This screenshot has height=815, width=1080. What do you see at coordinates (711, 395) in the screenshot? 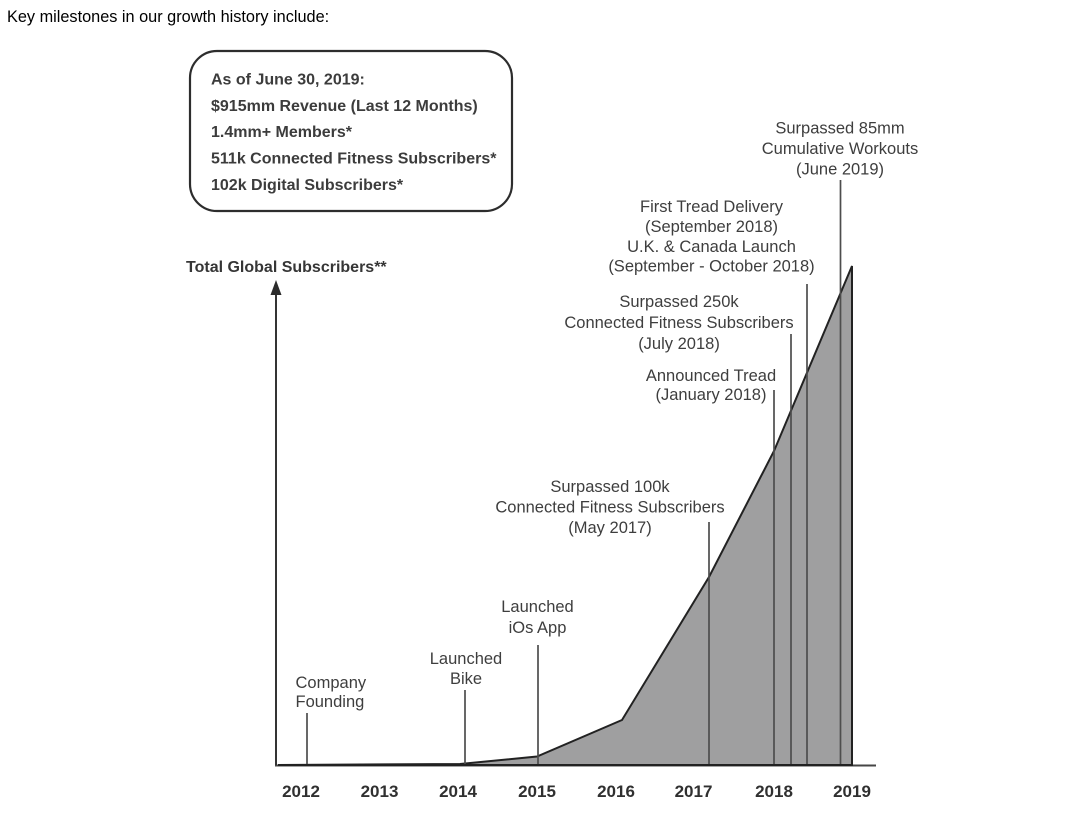
I see `svg-text: (January 2018)` at bounding box center [711, 395].